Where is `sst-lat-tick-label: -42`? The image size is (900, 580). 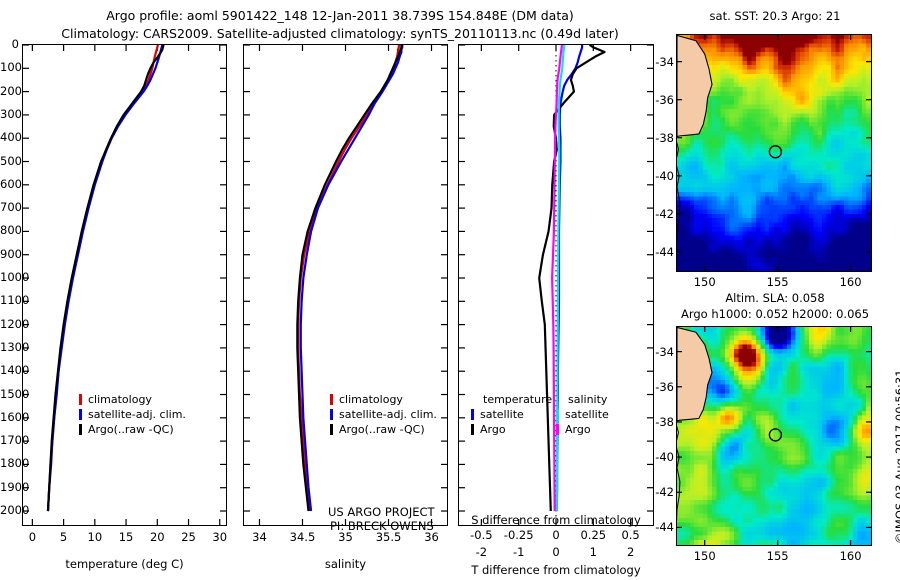
sst-lat-tick-label: -42 is located at coordinates (664, 213).